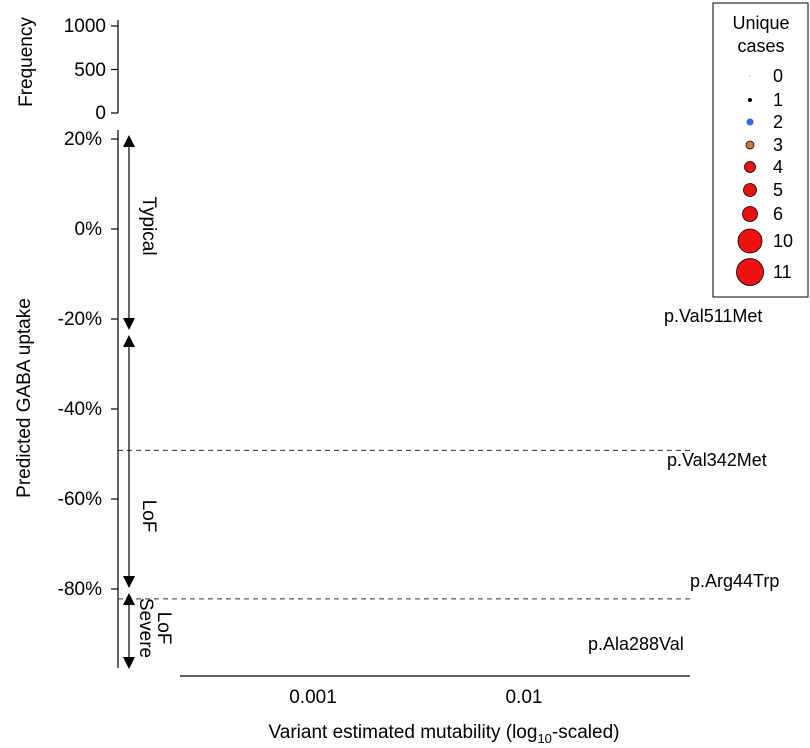 The height and width of the screenshot is (748, 810). What do you see at coordinates (778, 190) in the screenshot?
I see `legend-label-5: 5` at bounding box center [778, 190].